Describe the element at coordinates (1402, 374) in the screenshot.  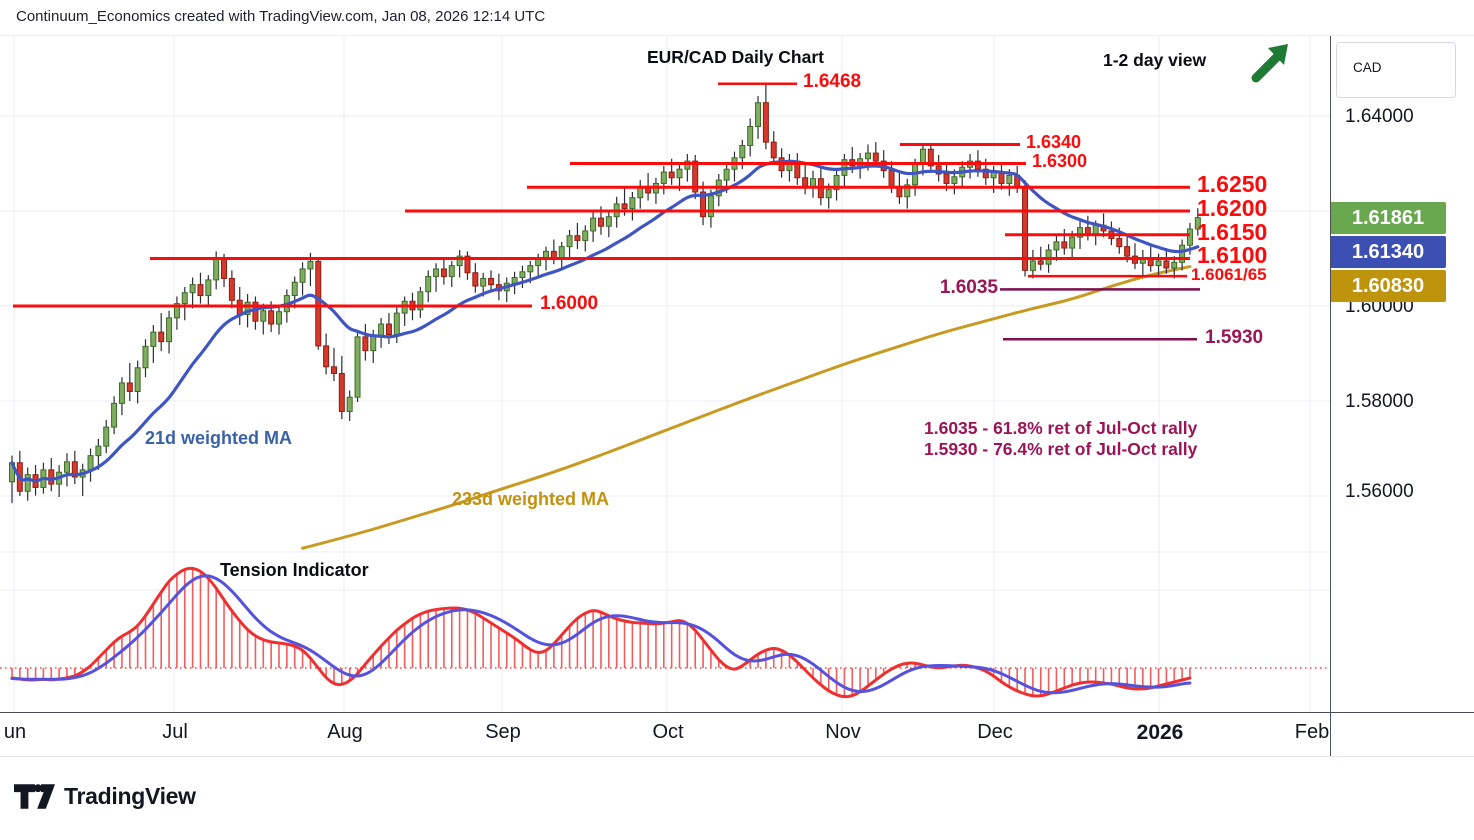
I see `price-axis` at that location.